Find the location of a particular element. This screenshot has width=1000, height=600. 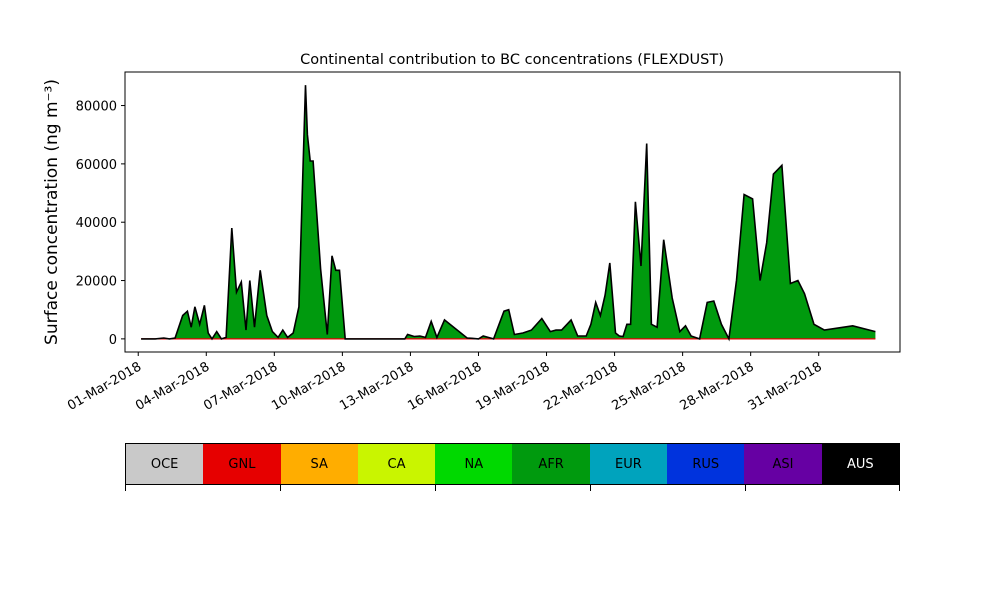

x-tick-label: 22-Mar-2018 is located at coordinates (580, 386).